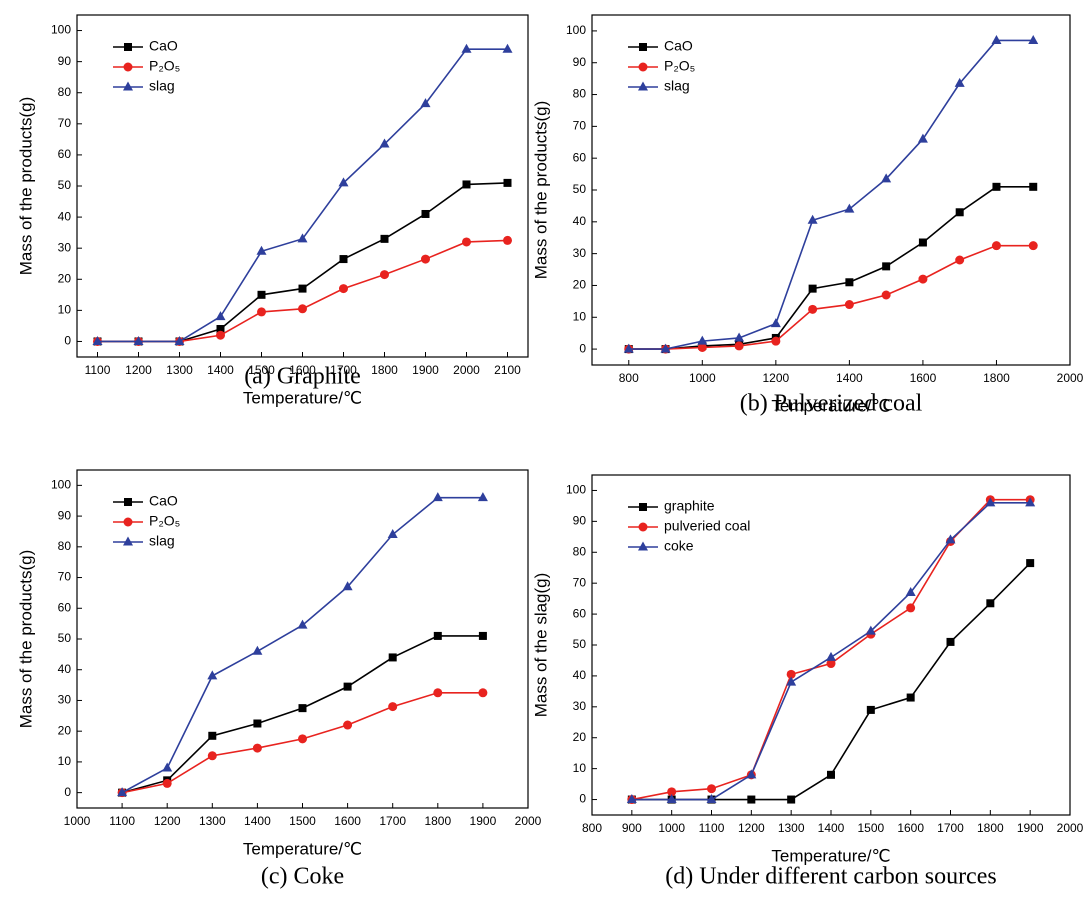  Describe the element at coordinates (65, 700) in the screenshot. I see `y-tick-label: 30` at that location.